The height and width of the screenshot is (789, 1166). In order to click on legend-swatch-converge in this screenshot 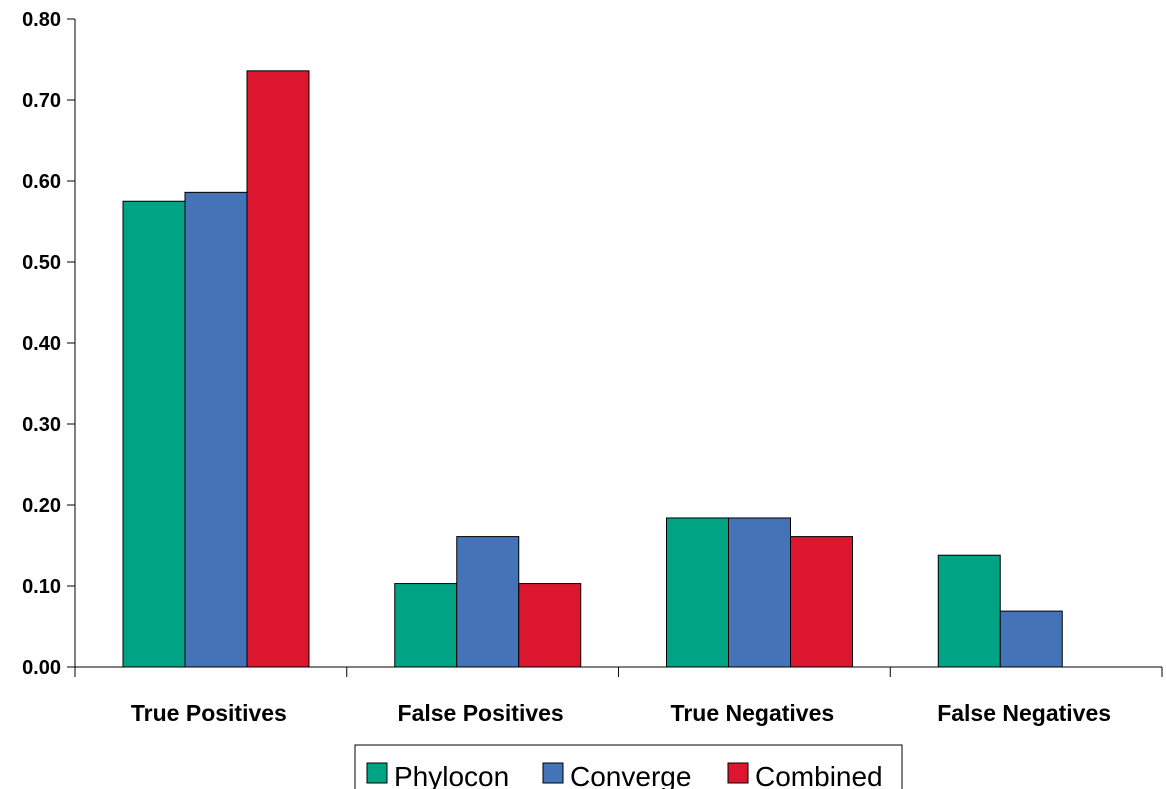, I will do `click(553, 773)`.